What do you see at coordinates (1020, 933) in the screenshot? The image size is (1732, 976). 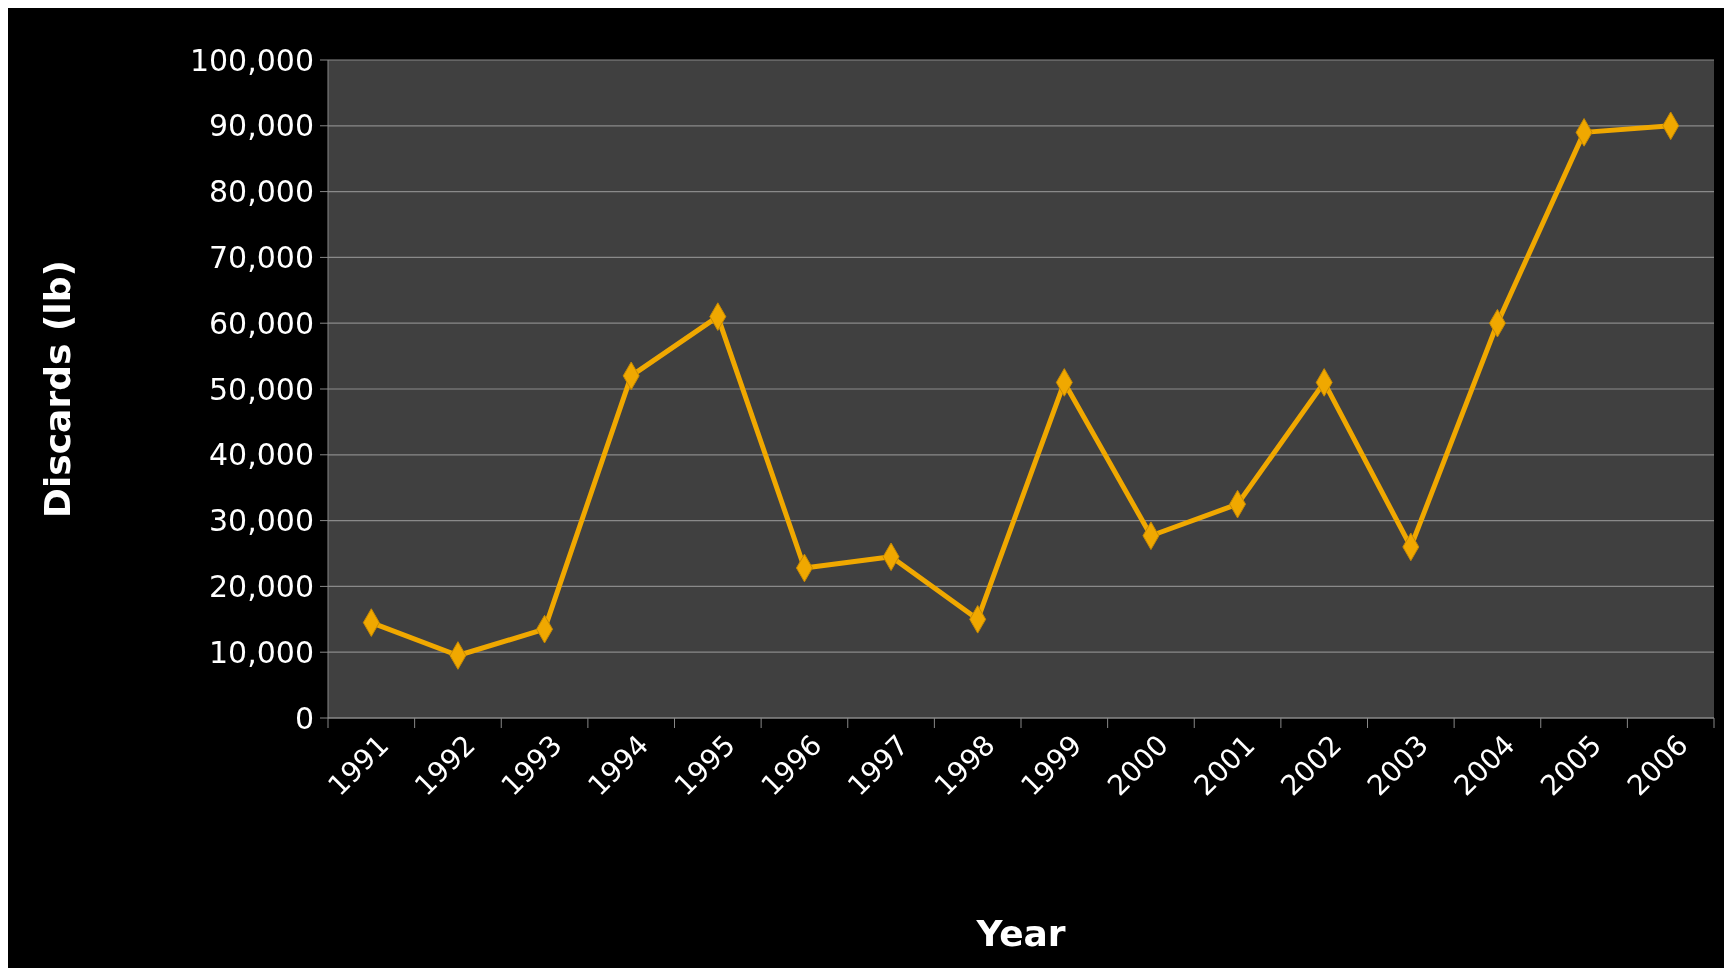 I see `x-axis-title: Year` at bounding box center [1020, 933].